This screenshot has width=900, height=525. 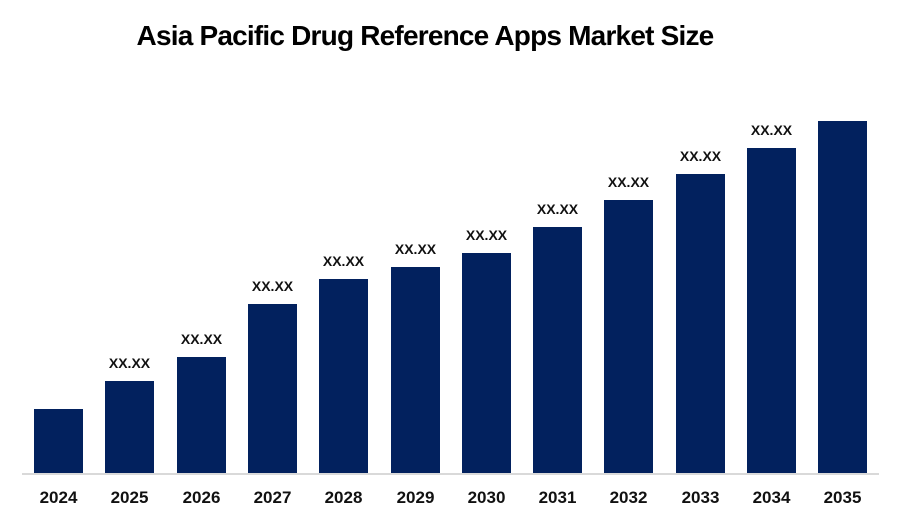 I want to click on bar-2032, so click(x=628, y=336).